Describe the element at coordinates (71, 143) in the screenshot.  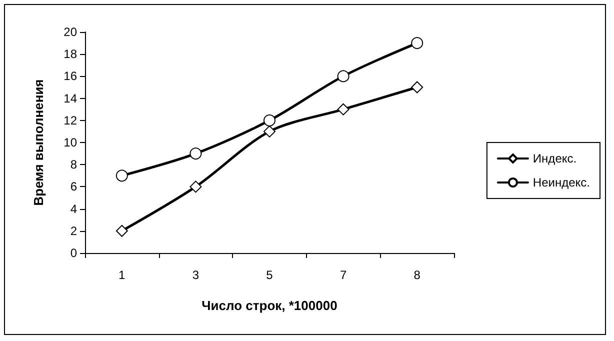
I see `y-tick-label: 10` at that location.